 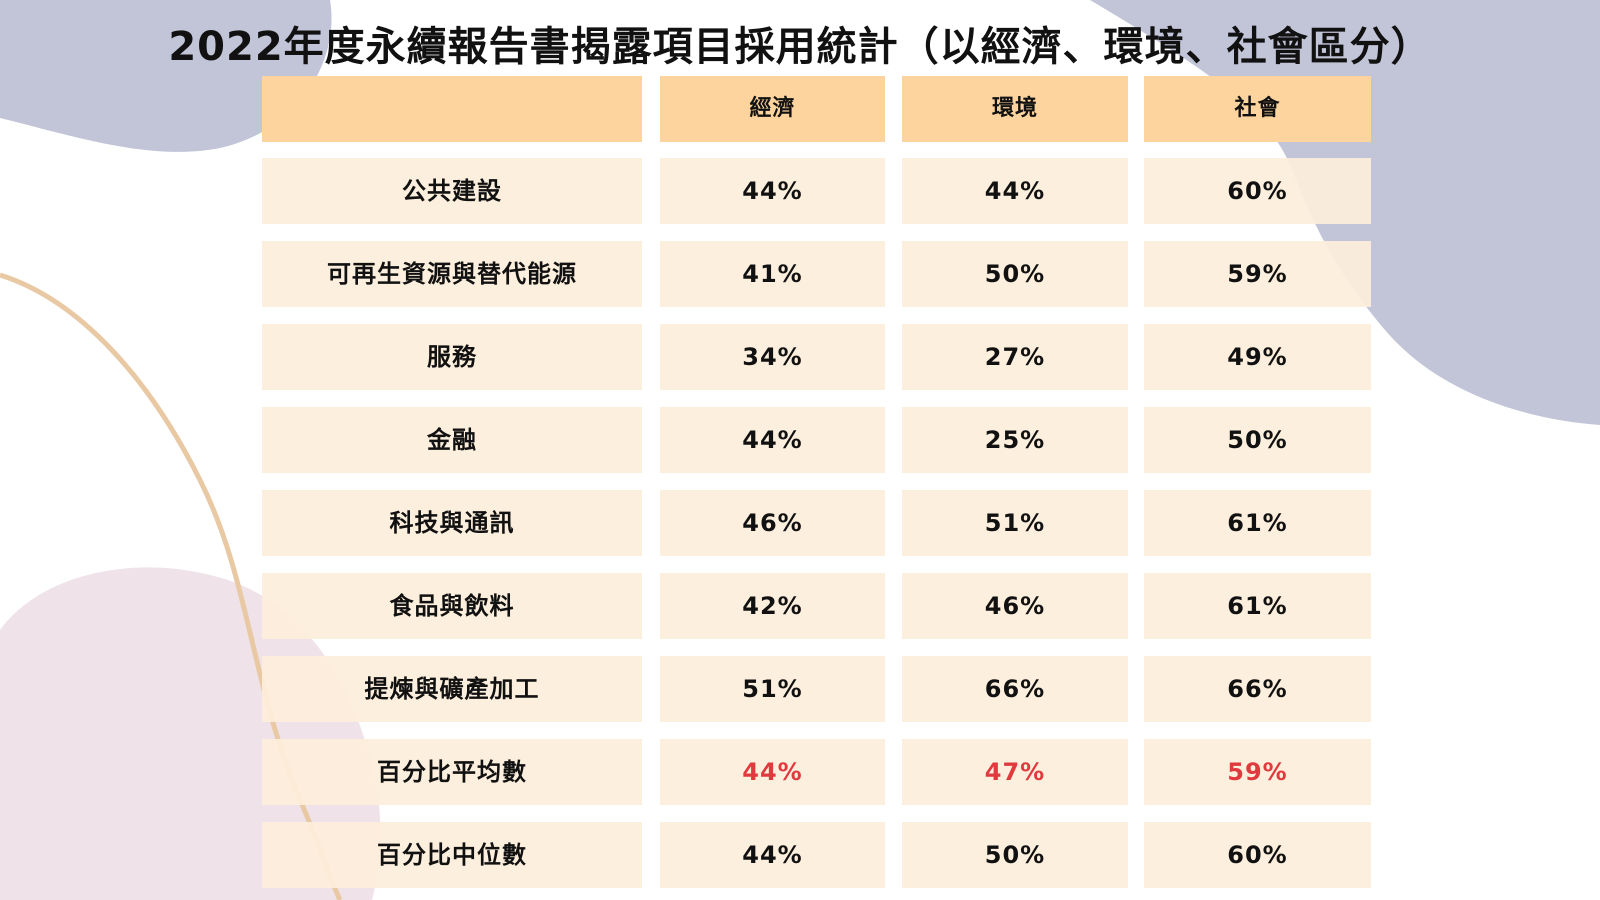 I want to click on row-label: 提煉與礦產加工, so click(x=452, y=689).